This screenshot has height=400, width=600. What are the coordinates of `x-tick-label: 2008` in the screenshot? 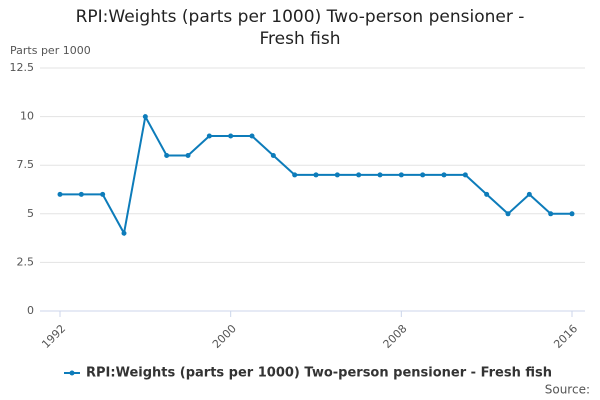 It's located at (395, 336).